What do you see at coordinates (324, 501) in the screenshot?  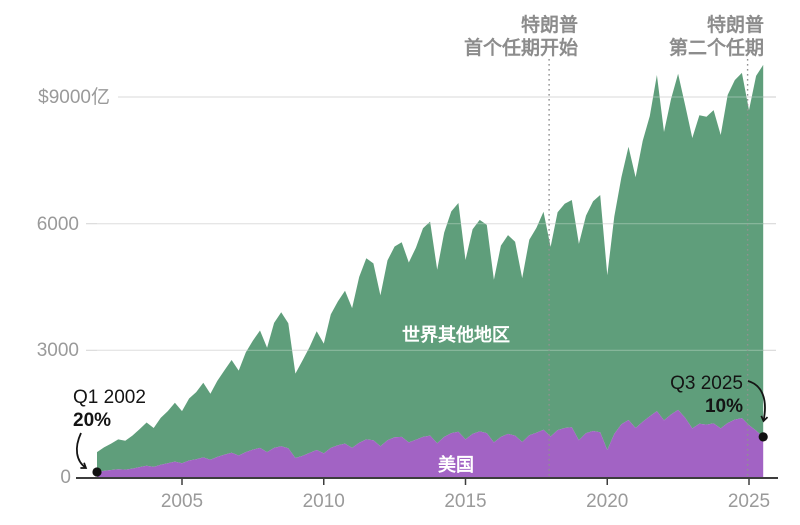 I see `x-tick-label-2010: 2010` at bounding box center [324, 501].